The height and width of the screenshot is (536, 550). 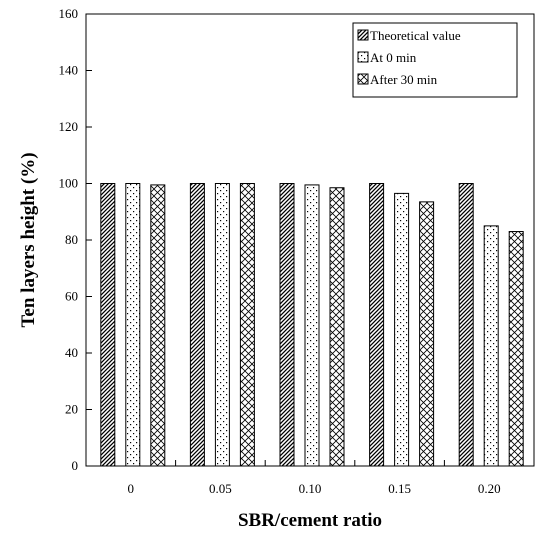 What do you see at coordinates (489, 488) in the screenshot?
I see `x-tick-label: 0.20` at bounding box center [489, 488].